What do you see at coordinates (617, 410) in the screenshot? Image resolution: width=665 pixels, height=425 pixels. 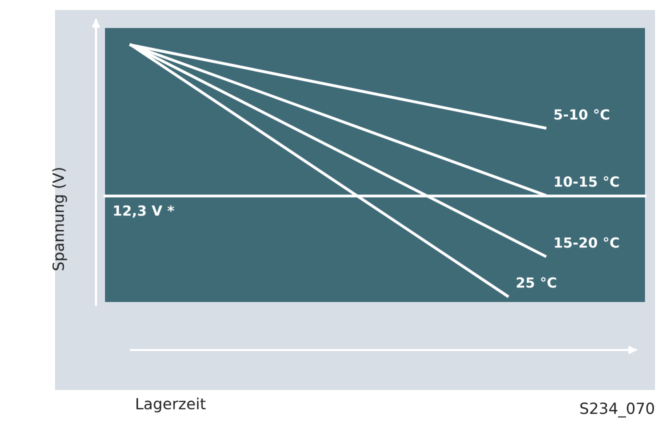 I see `text: S234_070` at bounding box center [617, 410].